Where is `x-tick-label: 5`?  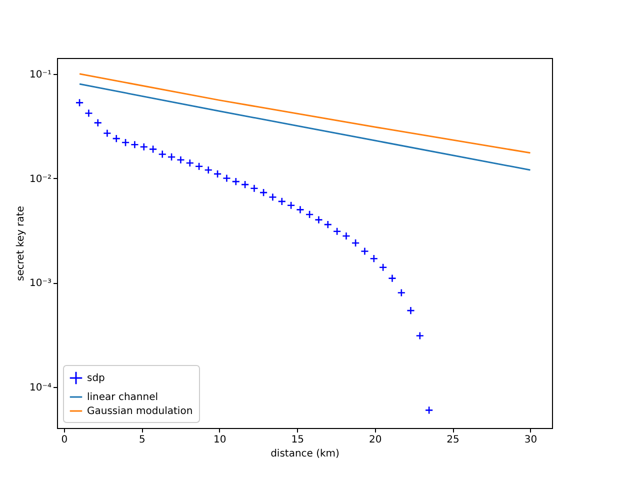 x-tick-label: 5 is located at coordinates (142, 440).